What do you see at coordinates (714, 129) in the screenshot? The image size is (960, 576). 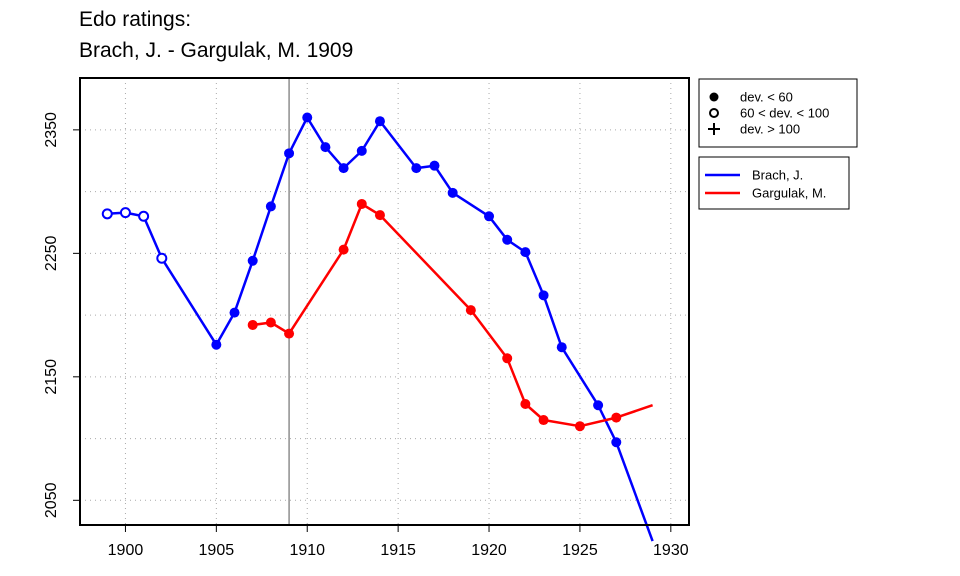 I see `legend-plus-icon` at bounding box center [714, 129].